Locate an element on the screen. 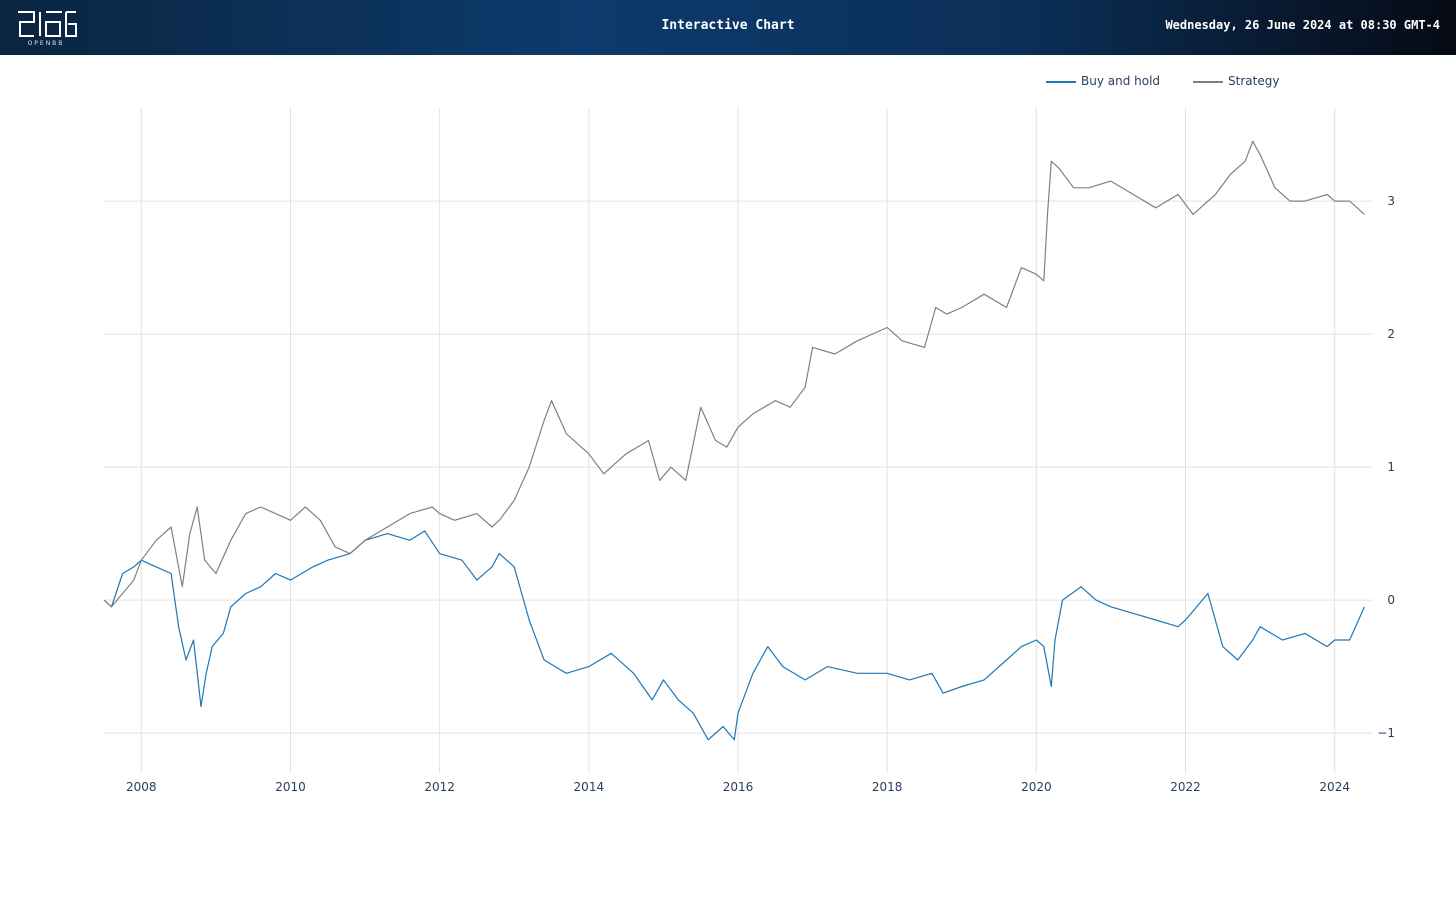  legend-swatch-strategy is located at coordinates (1208, 82).